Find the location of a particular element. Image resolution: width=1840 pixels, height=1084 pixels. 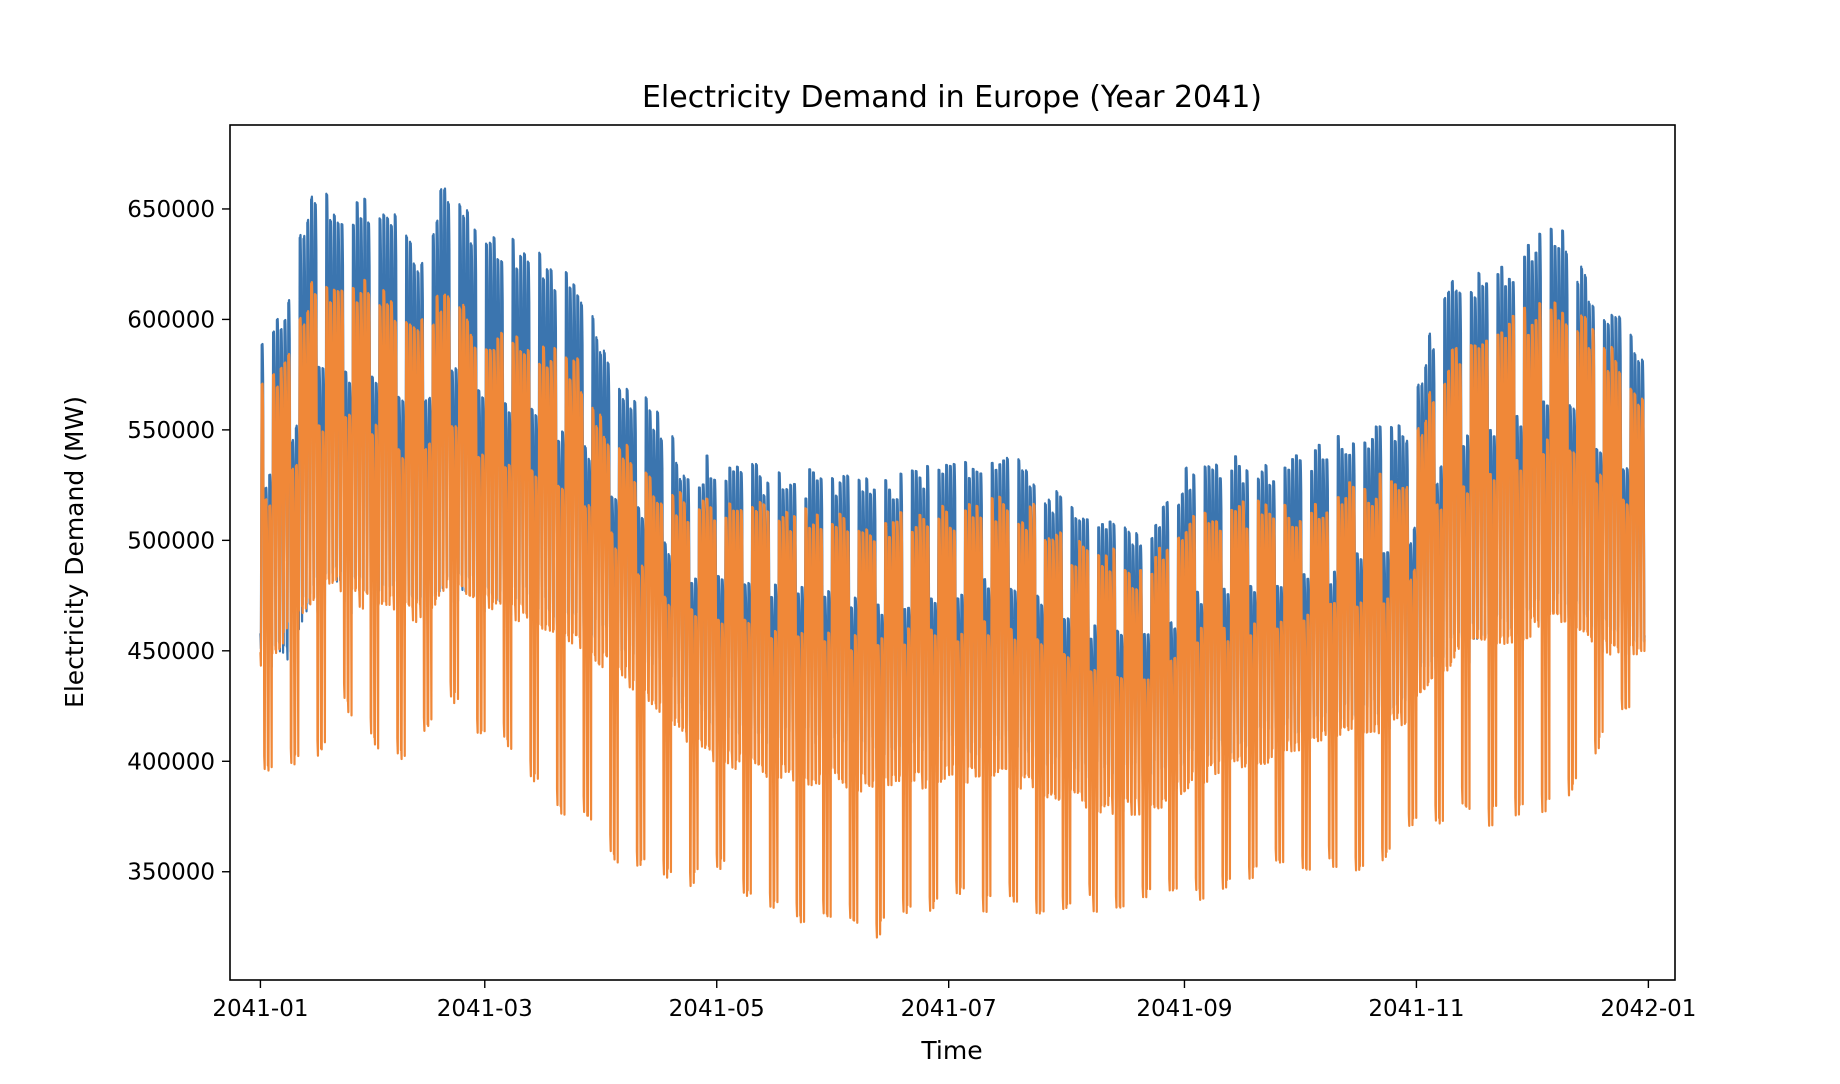

y-tick-label: 450000 is located at coordinates (171, 652).